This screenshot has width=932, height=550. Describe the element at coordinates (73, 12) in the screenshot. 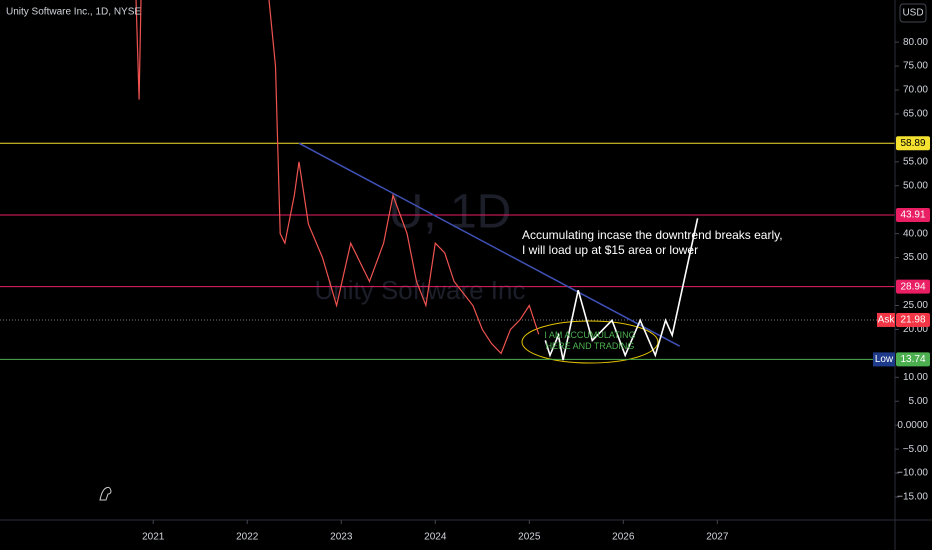

I see `chart-title: Unity Software Inc., 1D, NYSE` at that location.